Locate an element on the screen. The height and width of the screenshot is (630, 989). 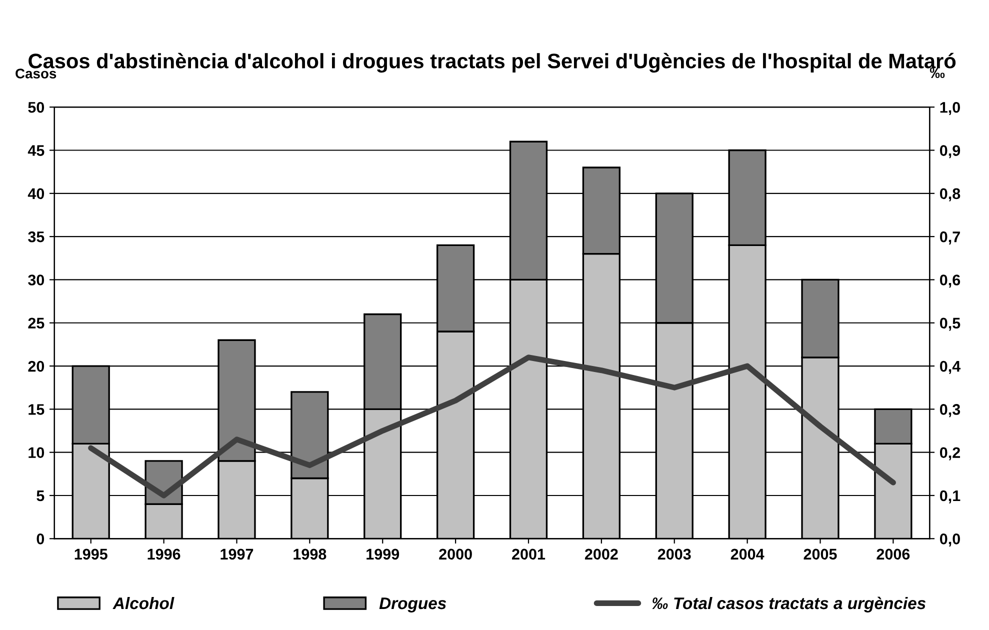
y-tick-label: 15 is located at coordinates (36, 409).